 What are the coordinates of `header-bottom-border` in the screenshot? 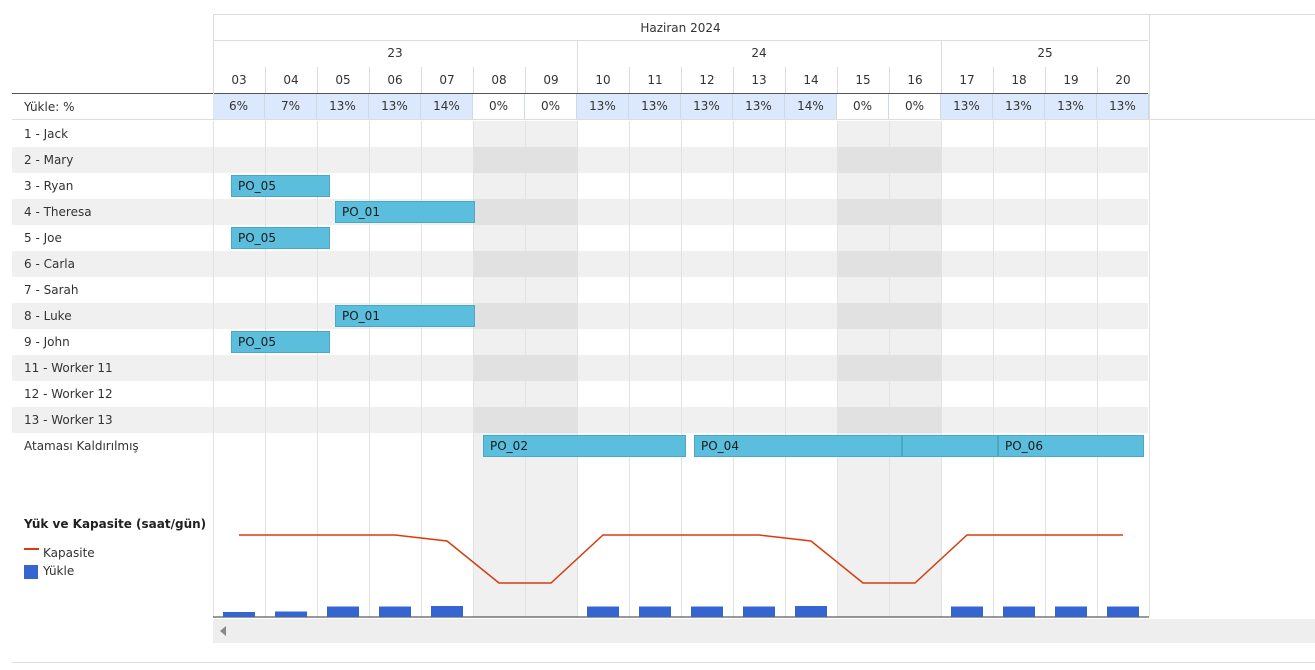 It's located at (580, 93).